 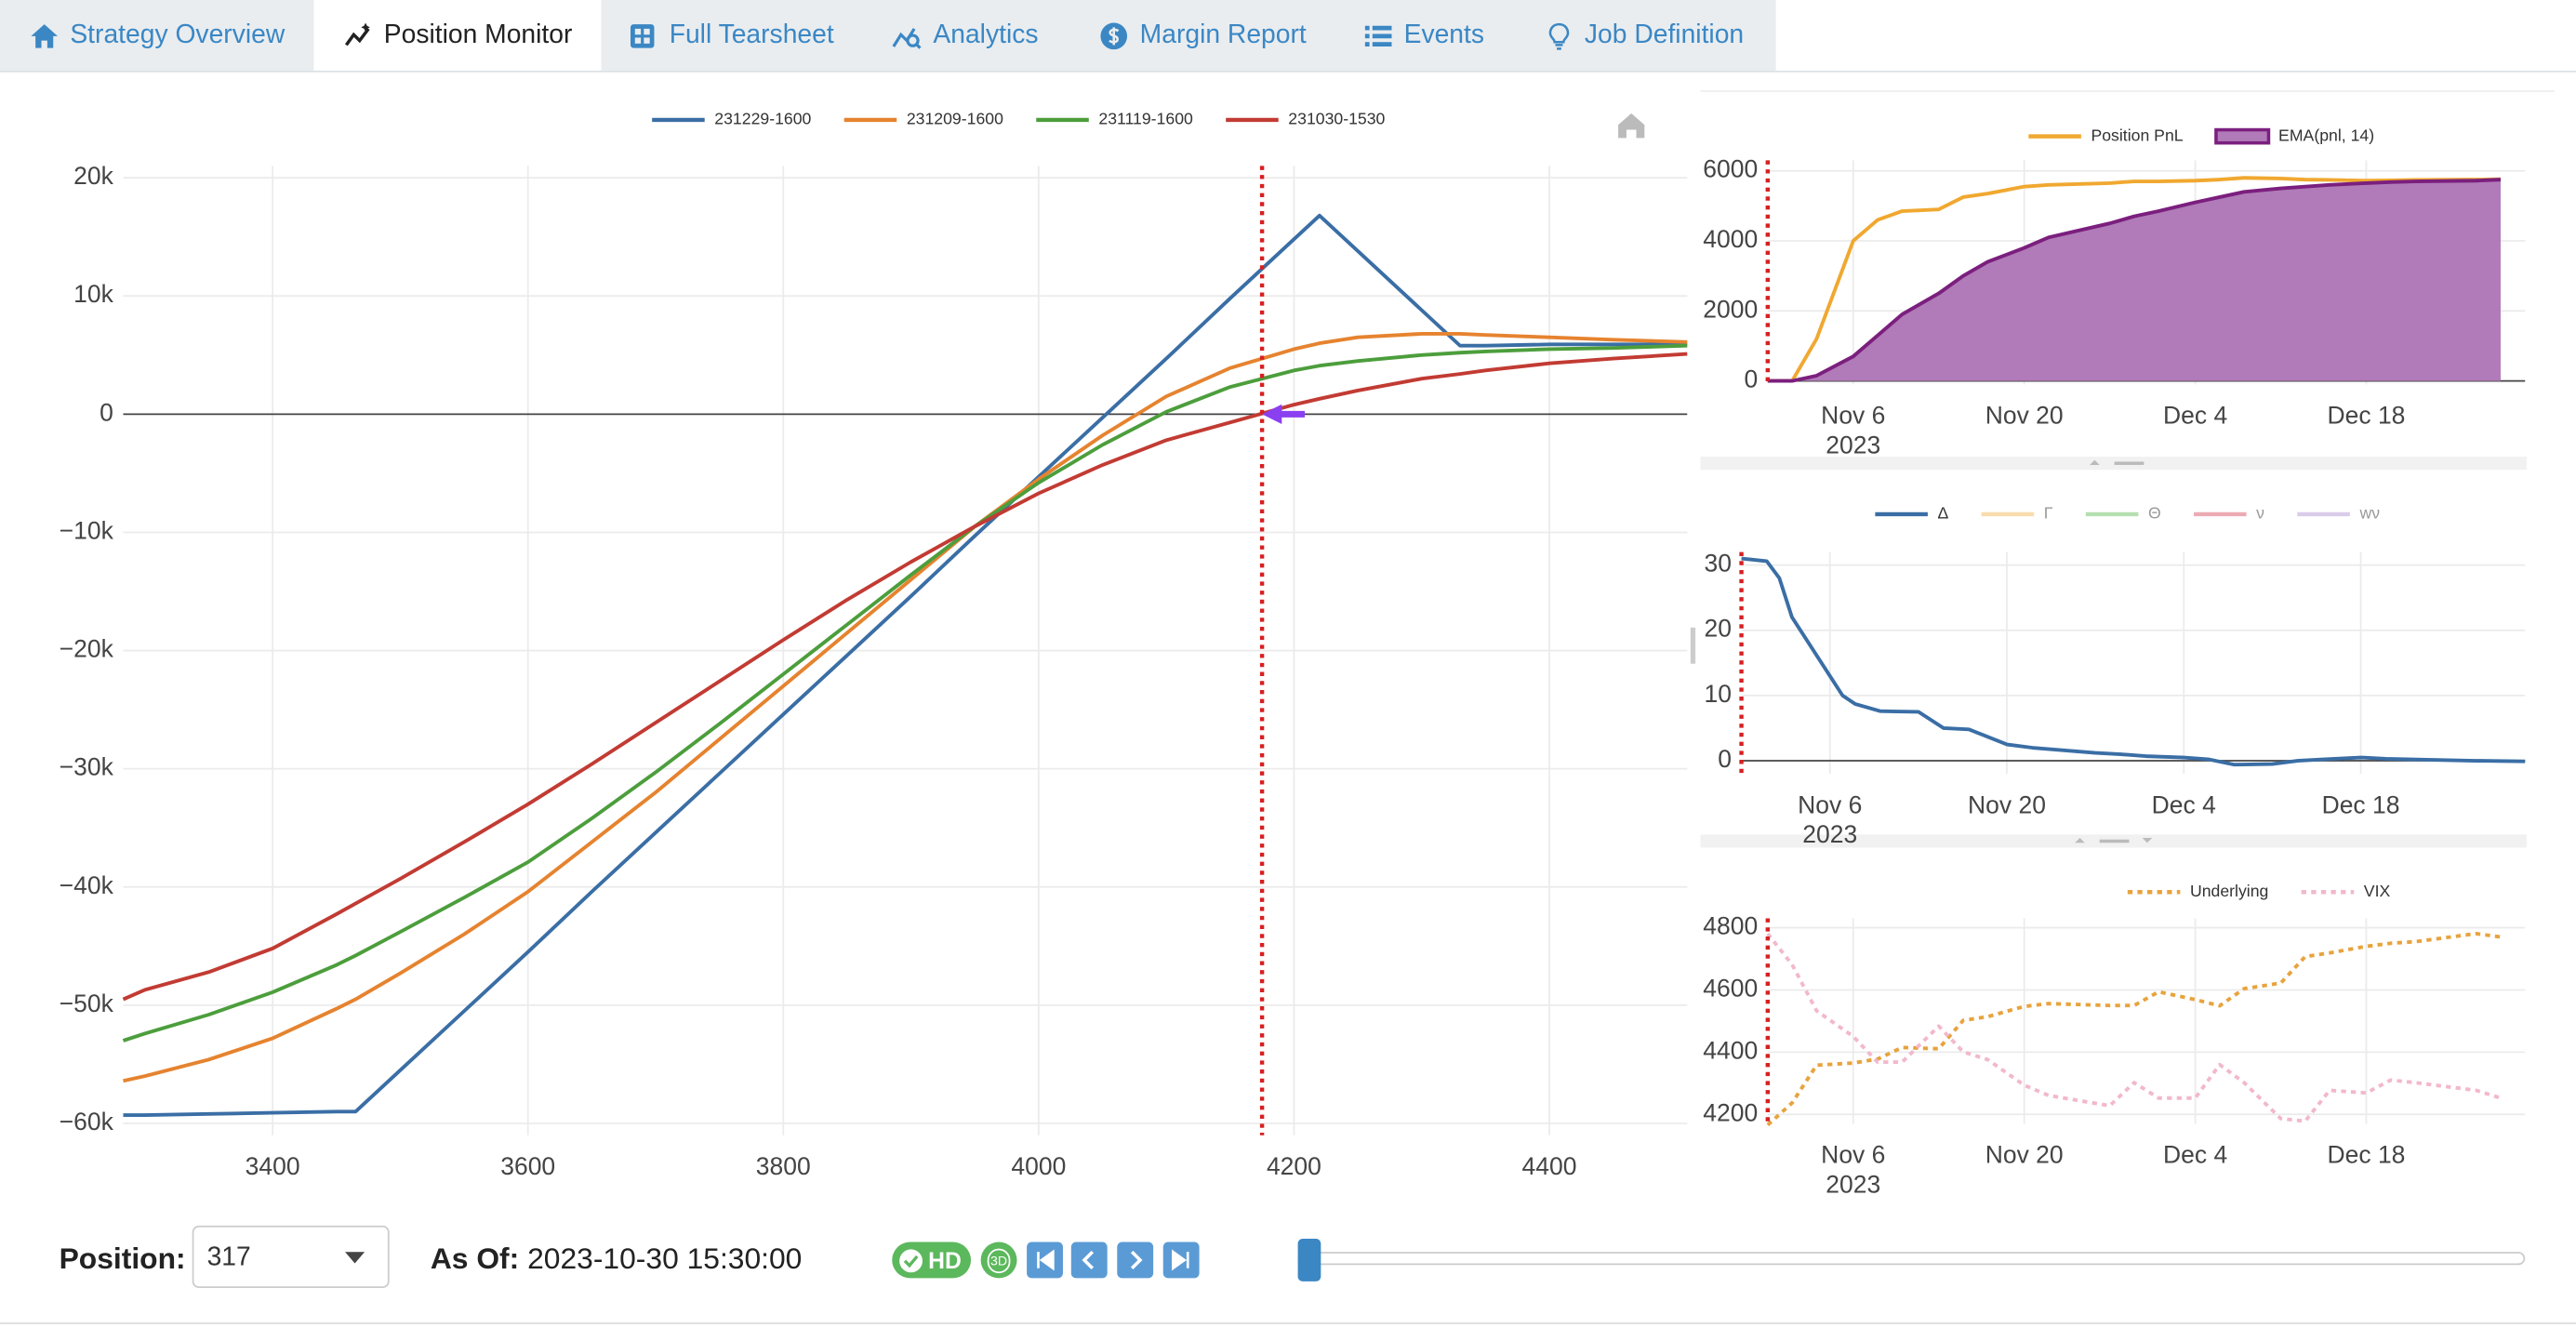 I want to click on prev-button, so click(x=1089, y=1260).